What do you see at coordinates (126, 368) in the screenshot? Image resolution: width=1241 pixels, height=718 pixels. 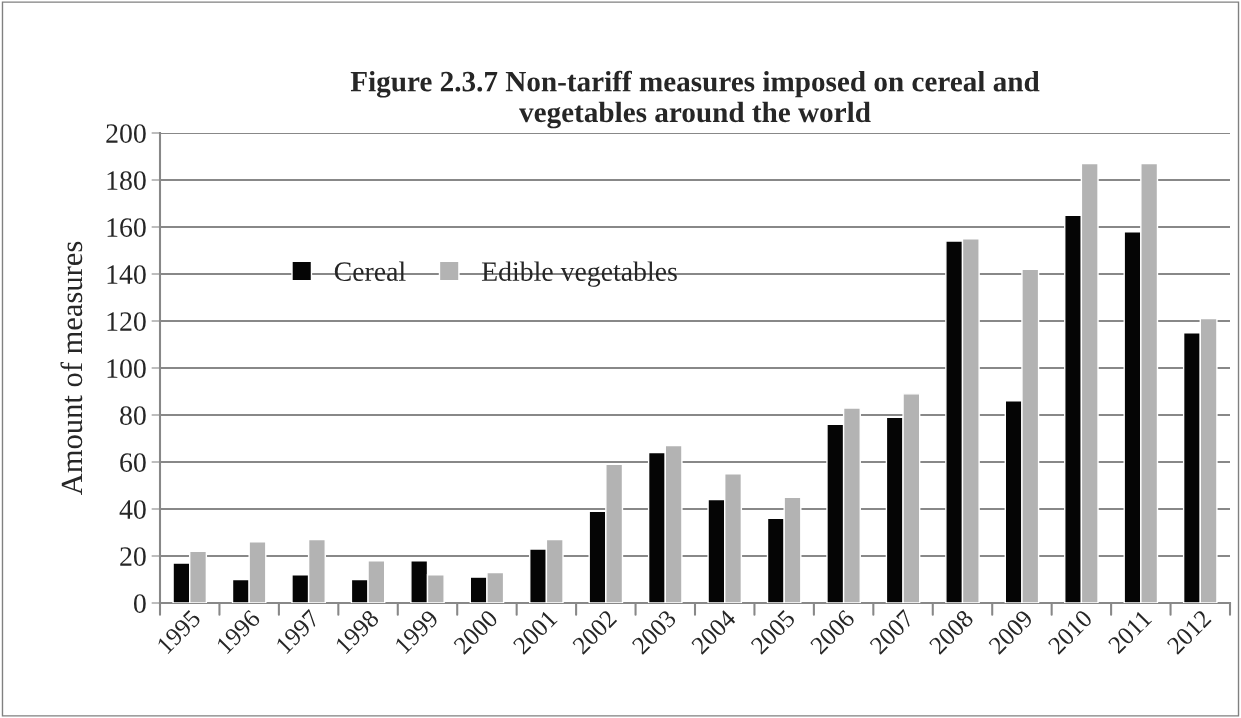 I see `y-tick-label: 100` at bounding box center [126, 368].